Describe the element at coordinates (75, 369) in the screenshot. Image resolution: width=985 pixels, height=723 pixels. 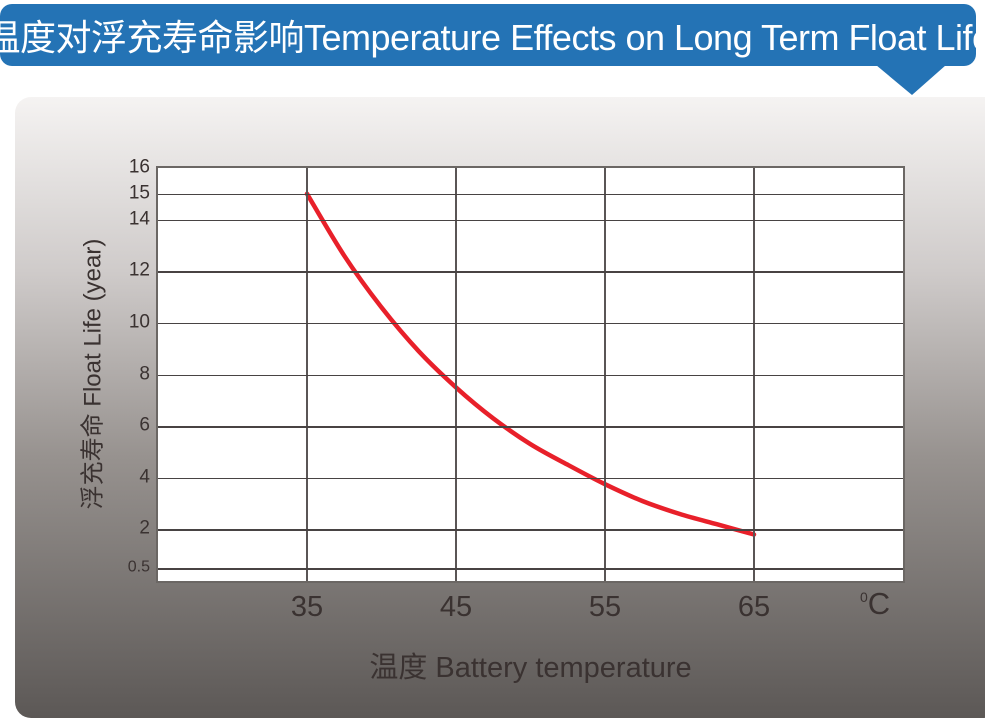
I see `y-axis-ticks: 16 15 14 12 10 8 6 4 2 0.5` at that location.